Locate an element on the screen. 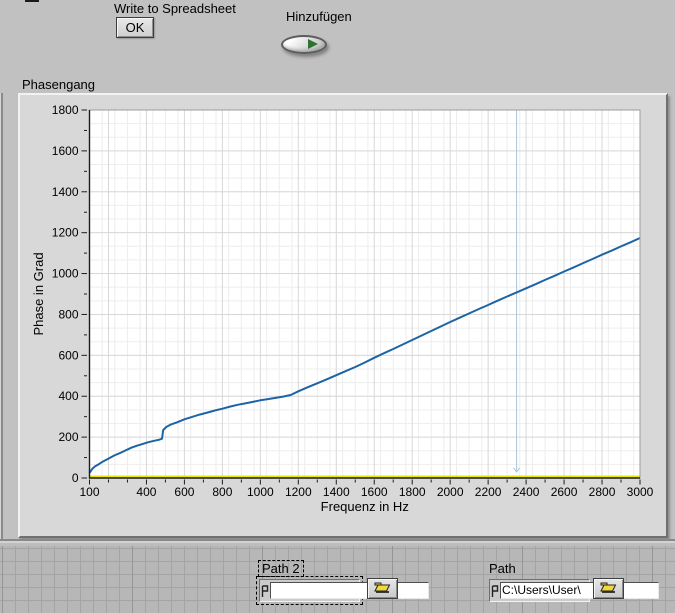 This screenshot has height=613, width=675. svg-text: 200 is located at coordinates (68, 437).